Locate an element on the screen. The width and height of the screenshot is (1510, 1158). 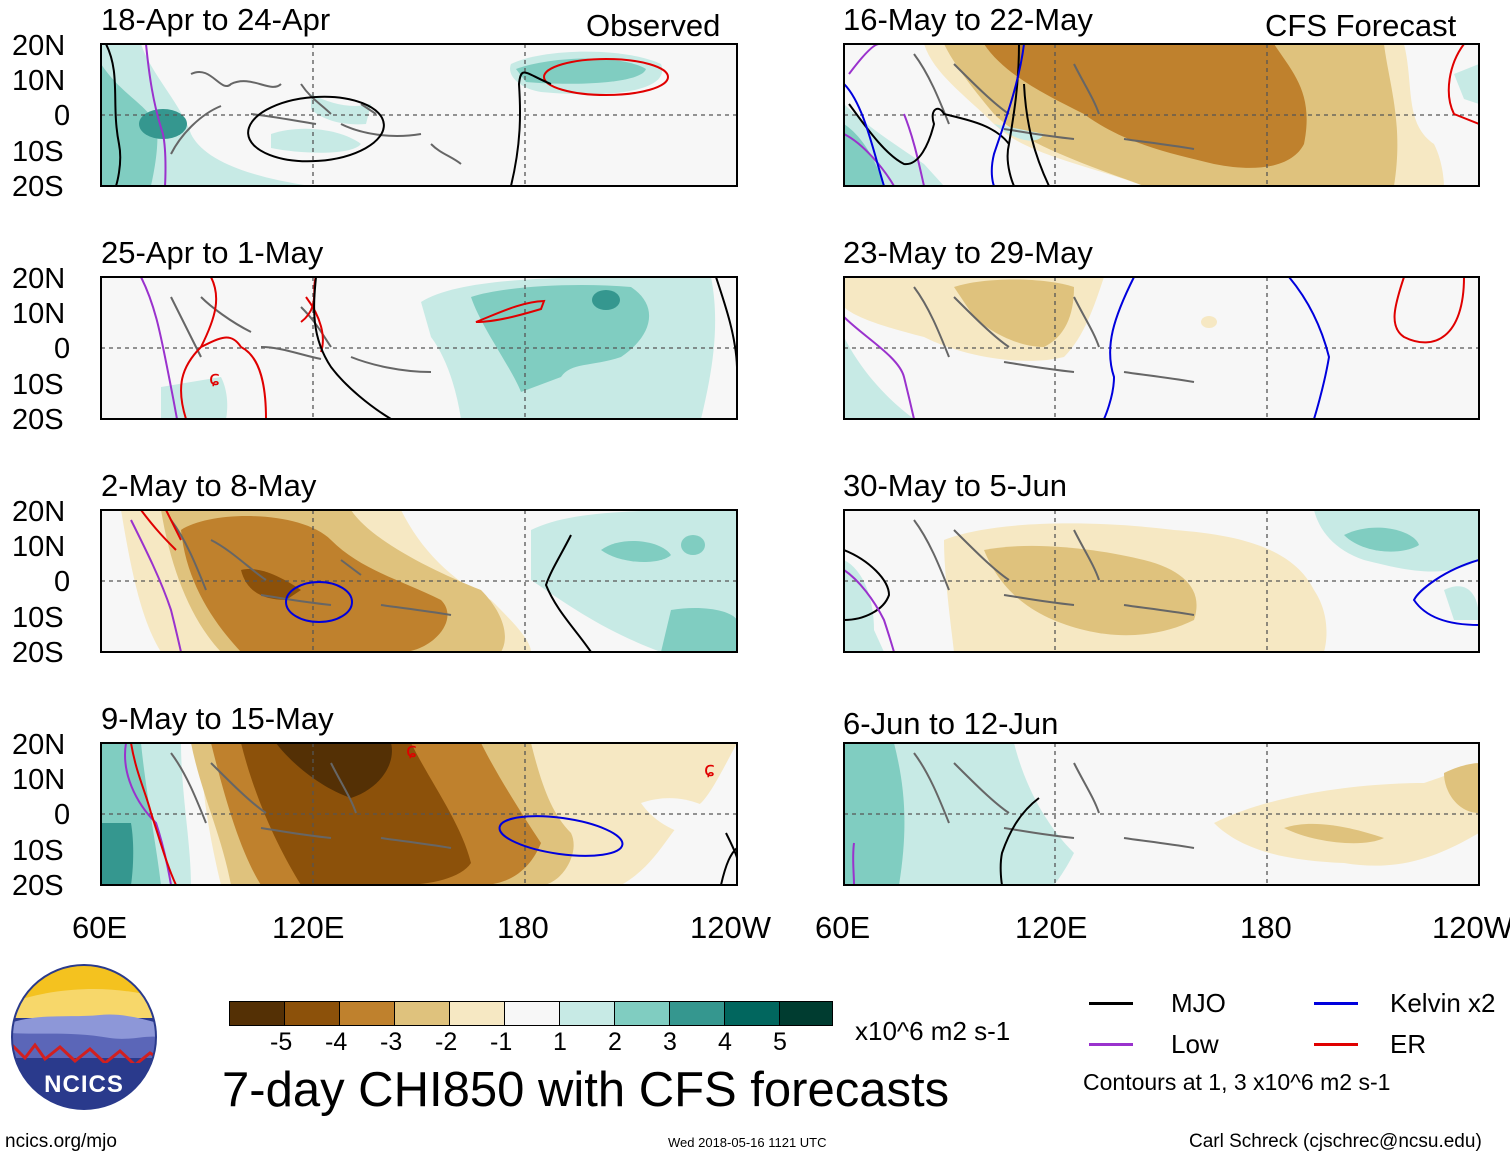
legend-label-mjo: MJO is located at coordinates (1198, 1003).